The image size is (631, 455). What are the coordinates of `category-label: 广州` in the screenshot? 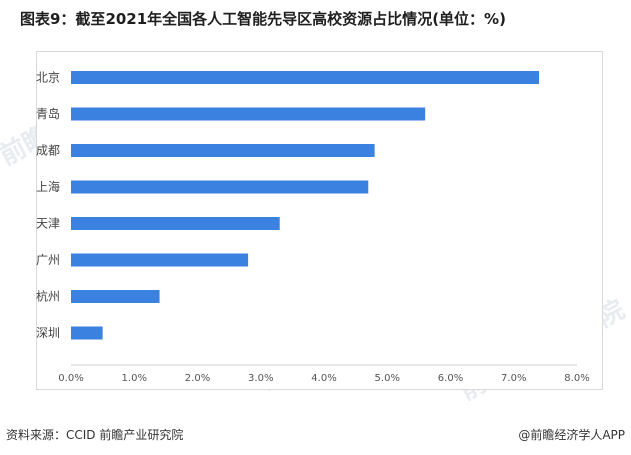 It's located at (48, 260).